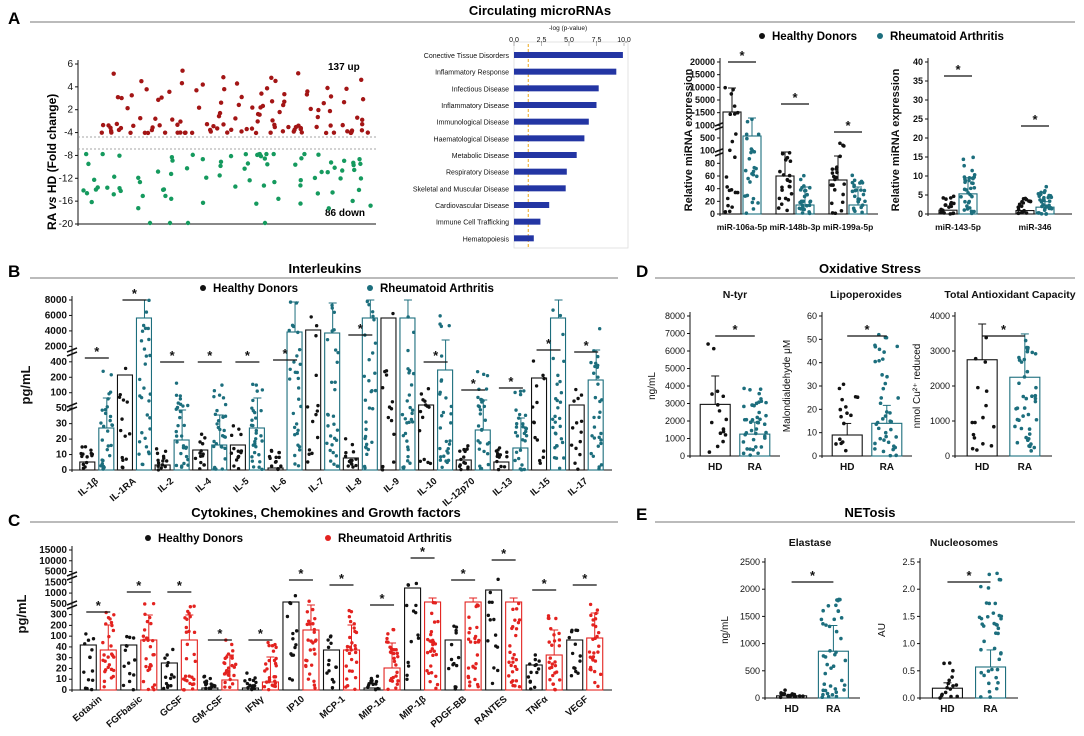 The height and width of the screenshot is (736, 1084). Describe the element at coordinates (983, 443) in the screenshot. I see `tac-hd-point` at that location.